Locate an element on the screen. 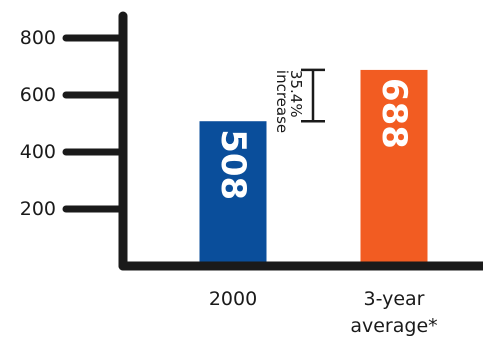  bar-value-label: 508 is located at coordinates (233, 164).